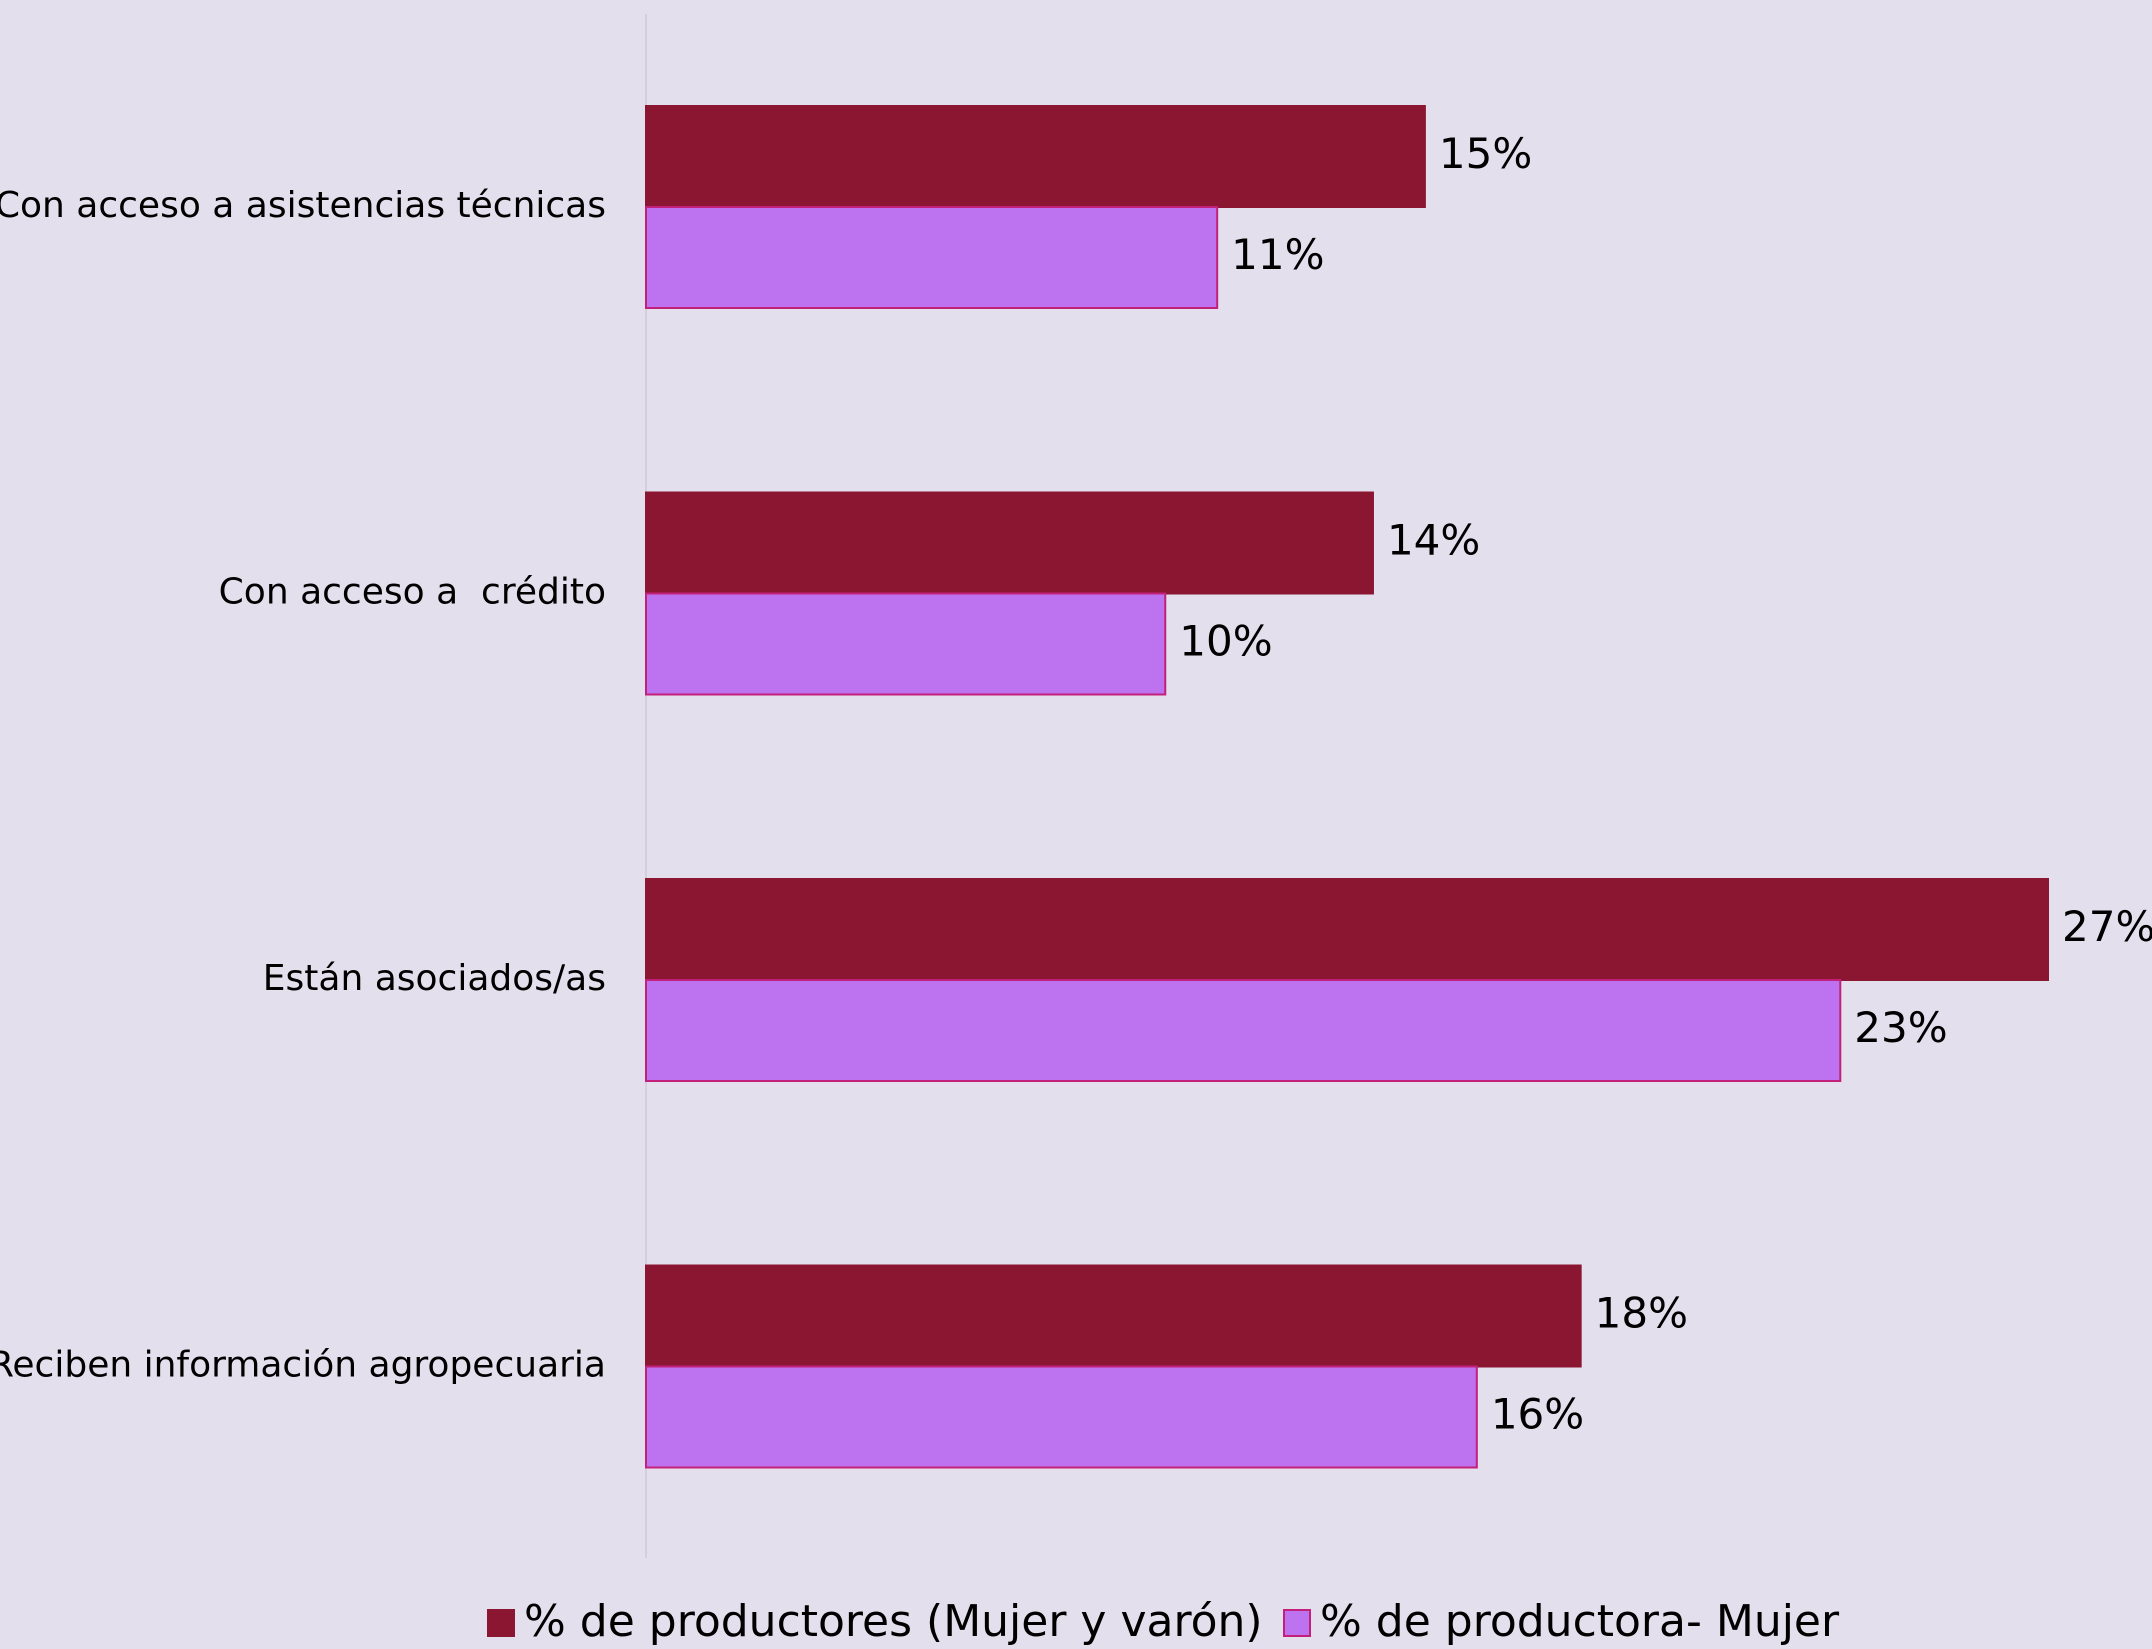  Describe the element at coordinates (893, 1621) in the screenshot. I see `legend-label-total: % de productores (Mujer y varón)` at that location.